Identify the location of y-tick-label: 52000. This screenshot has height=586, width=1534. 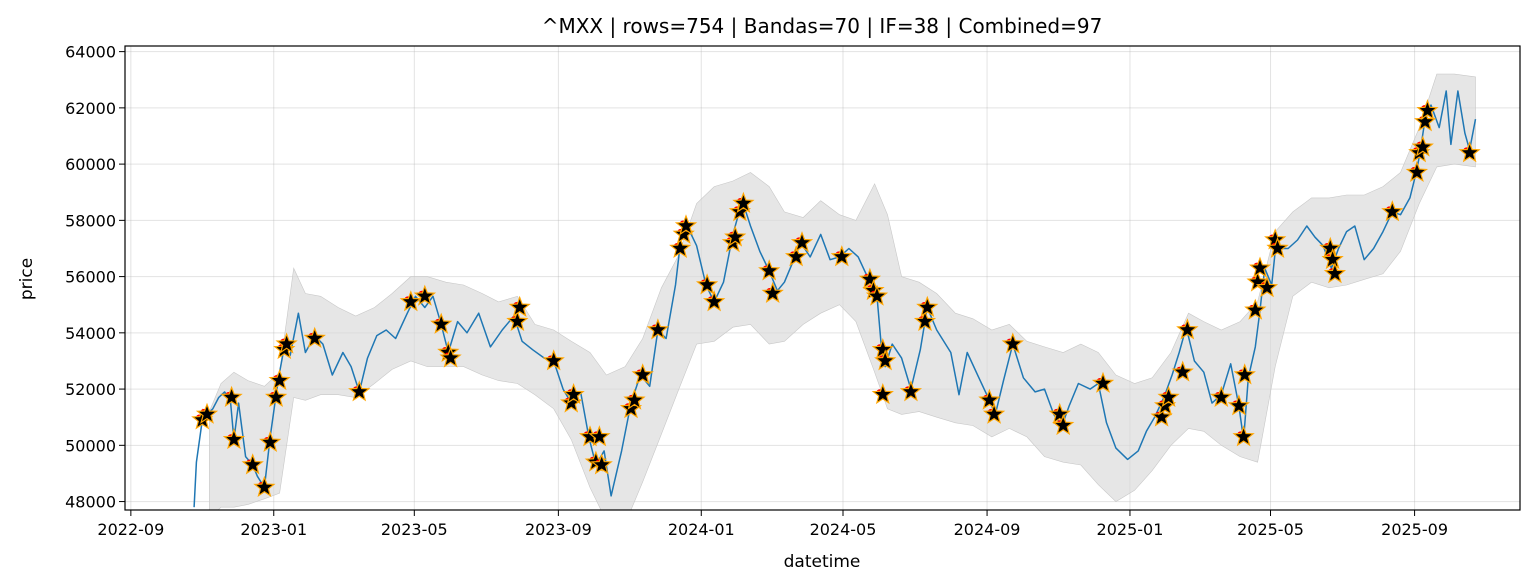
(90, 389).